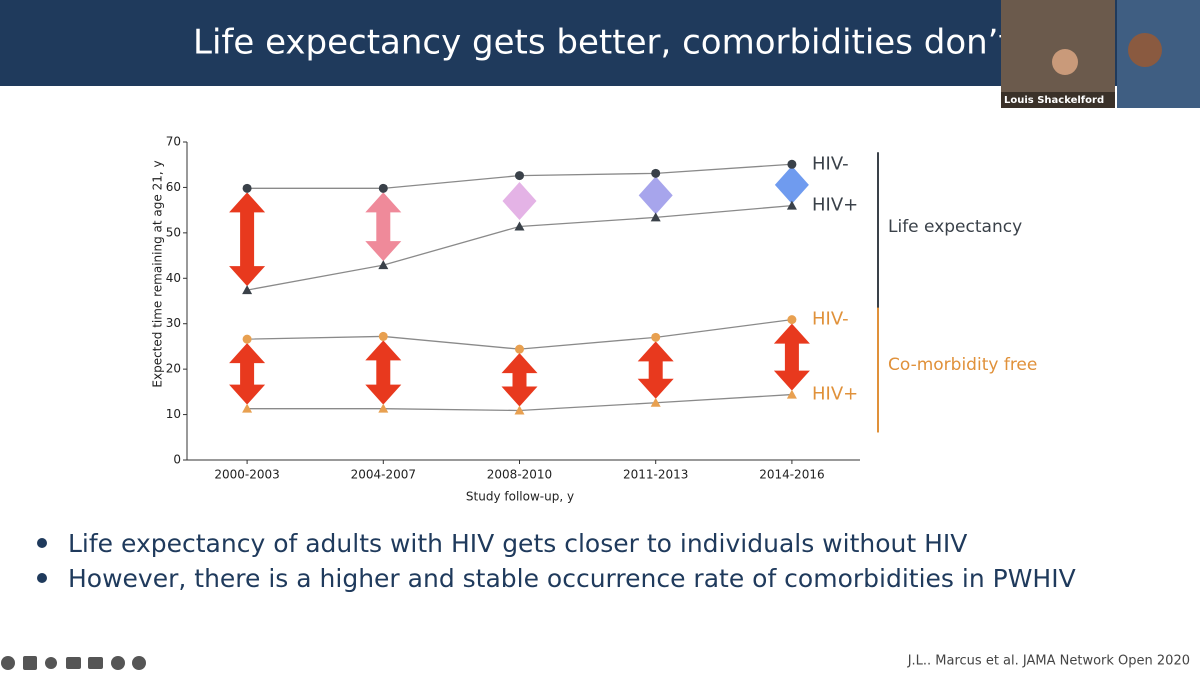  I want to click on y-tick-label: 50, so click(173, 232).